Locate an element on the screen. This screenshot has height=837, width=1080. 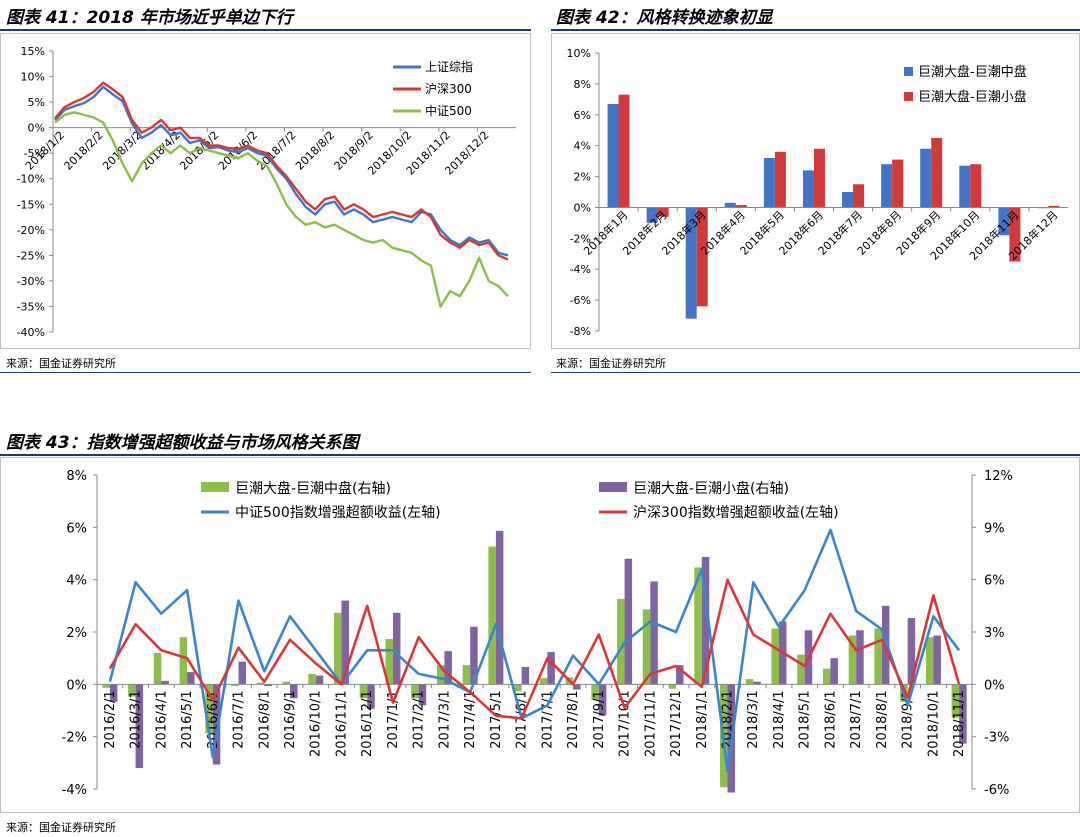
left-y-tick-label: -2% is located at coordinates (74, 738).